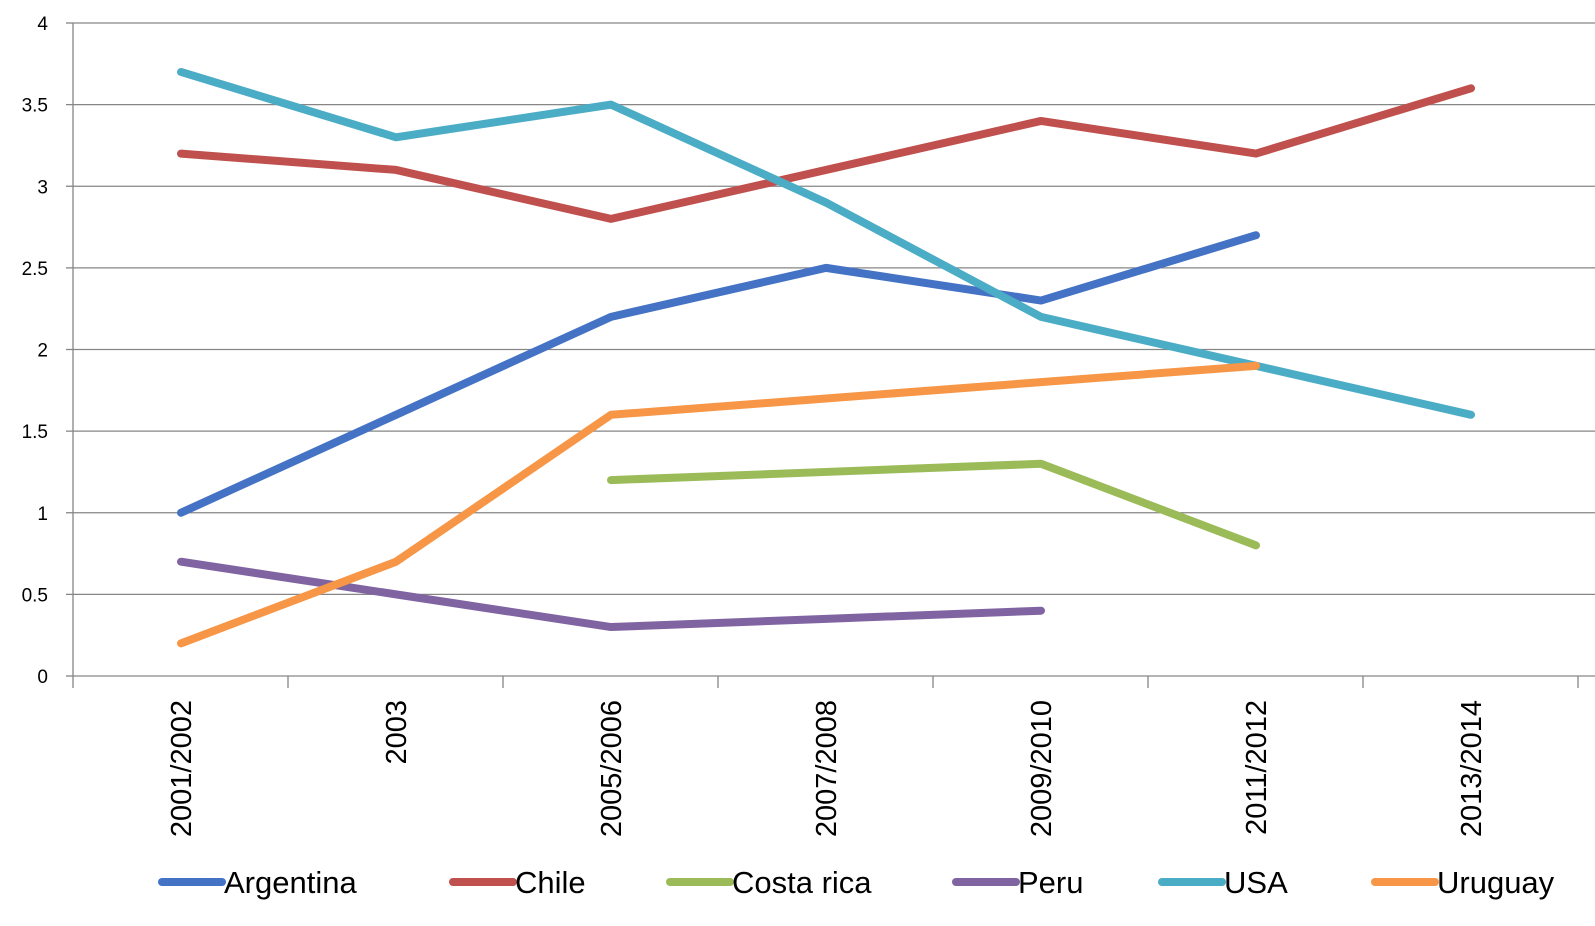 The width and height of the screenshot is (1595, 926). I want to click on x-tick-label: 2013/2014, so click(1472, 768).